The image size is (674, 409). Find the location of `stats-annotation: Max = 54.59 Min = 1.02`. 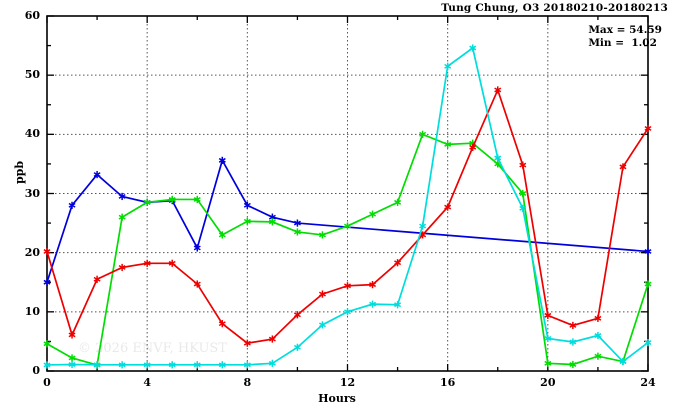

stats-annotation: Max = 54.59 Min = 1.02 is located at coordinates (625, 37).